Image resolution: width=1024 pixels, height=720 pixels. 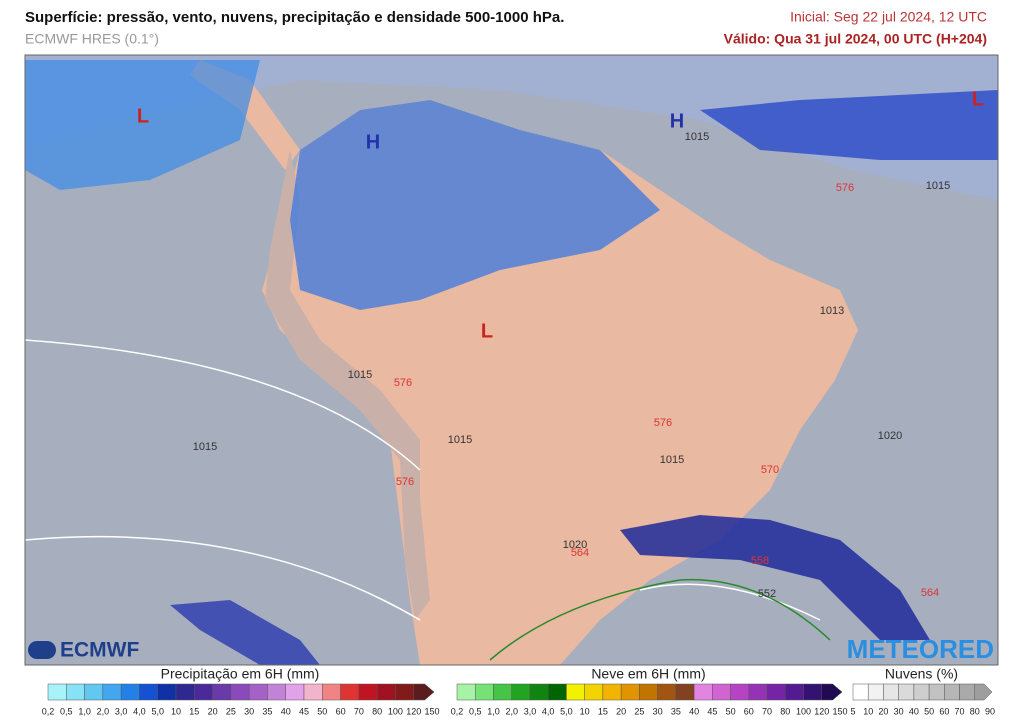 What do you see at coordinates (990, 711) in the screenshot?
I see `legend-tick-label: 90` at bounding box center [990, 711].